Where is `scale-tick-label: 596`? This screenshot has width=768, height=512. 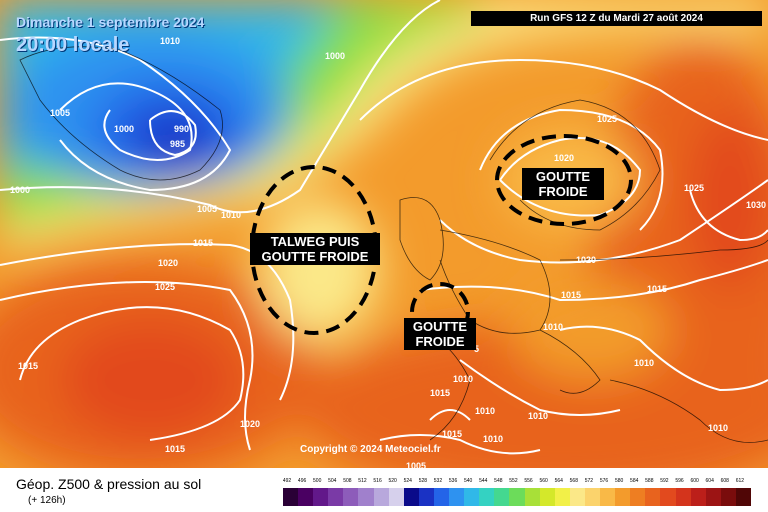
scale-tick-label: 596 is located at coordinates (679, 481).